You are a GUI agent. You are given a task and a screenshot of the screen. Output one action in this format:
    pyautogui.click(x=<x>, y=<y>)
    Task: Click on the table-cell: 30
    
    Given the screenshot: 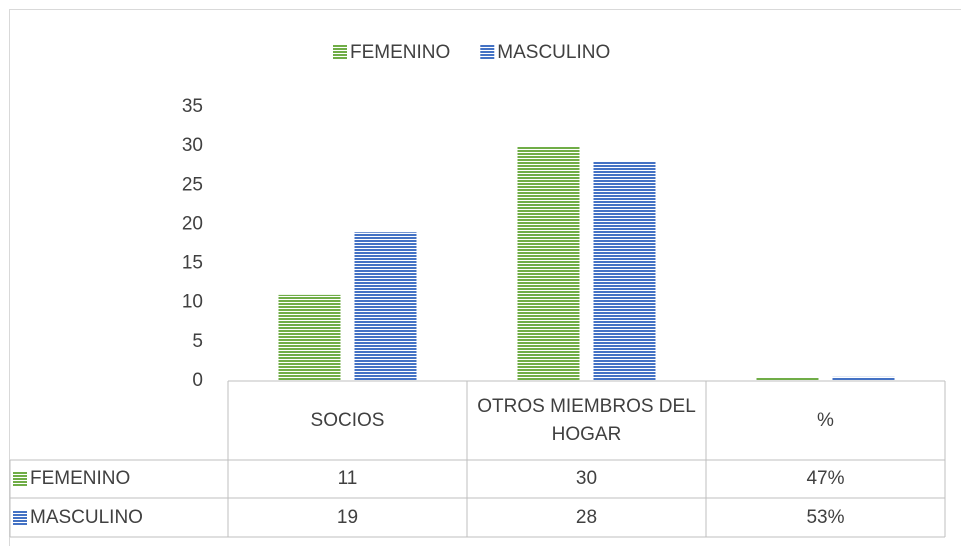 What is the action you would take?
    pyautogui.click(x=586, y=478)
    